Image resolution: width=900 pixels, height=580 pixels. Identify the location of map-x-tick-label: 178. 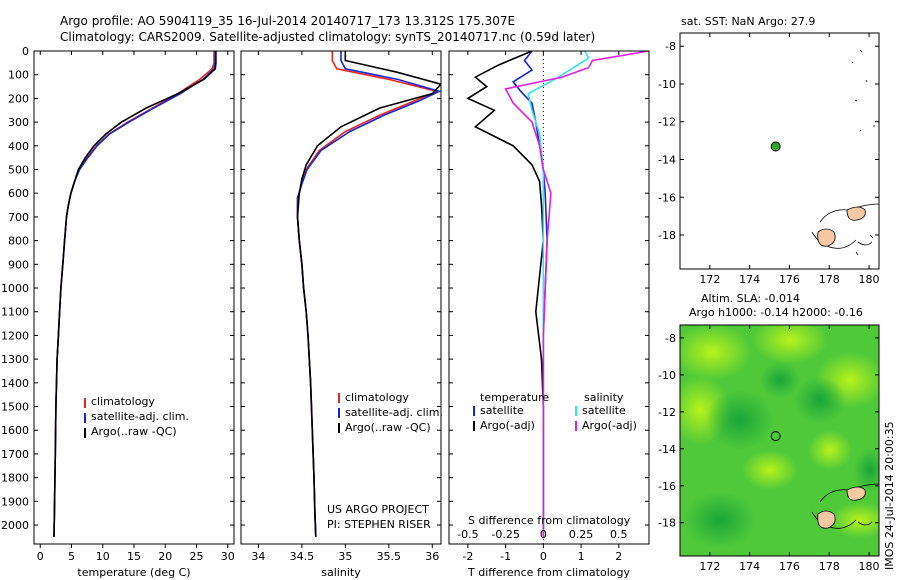
(829, 279).